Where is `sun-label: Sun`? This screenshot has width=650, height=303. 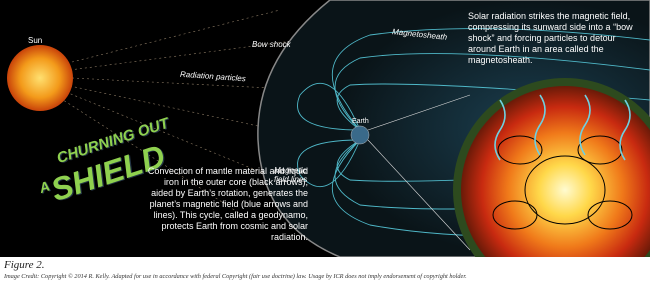
sun-label: Sun is located at coordinates (35, 40).